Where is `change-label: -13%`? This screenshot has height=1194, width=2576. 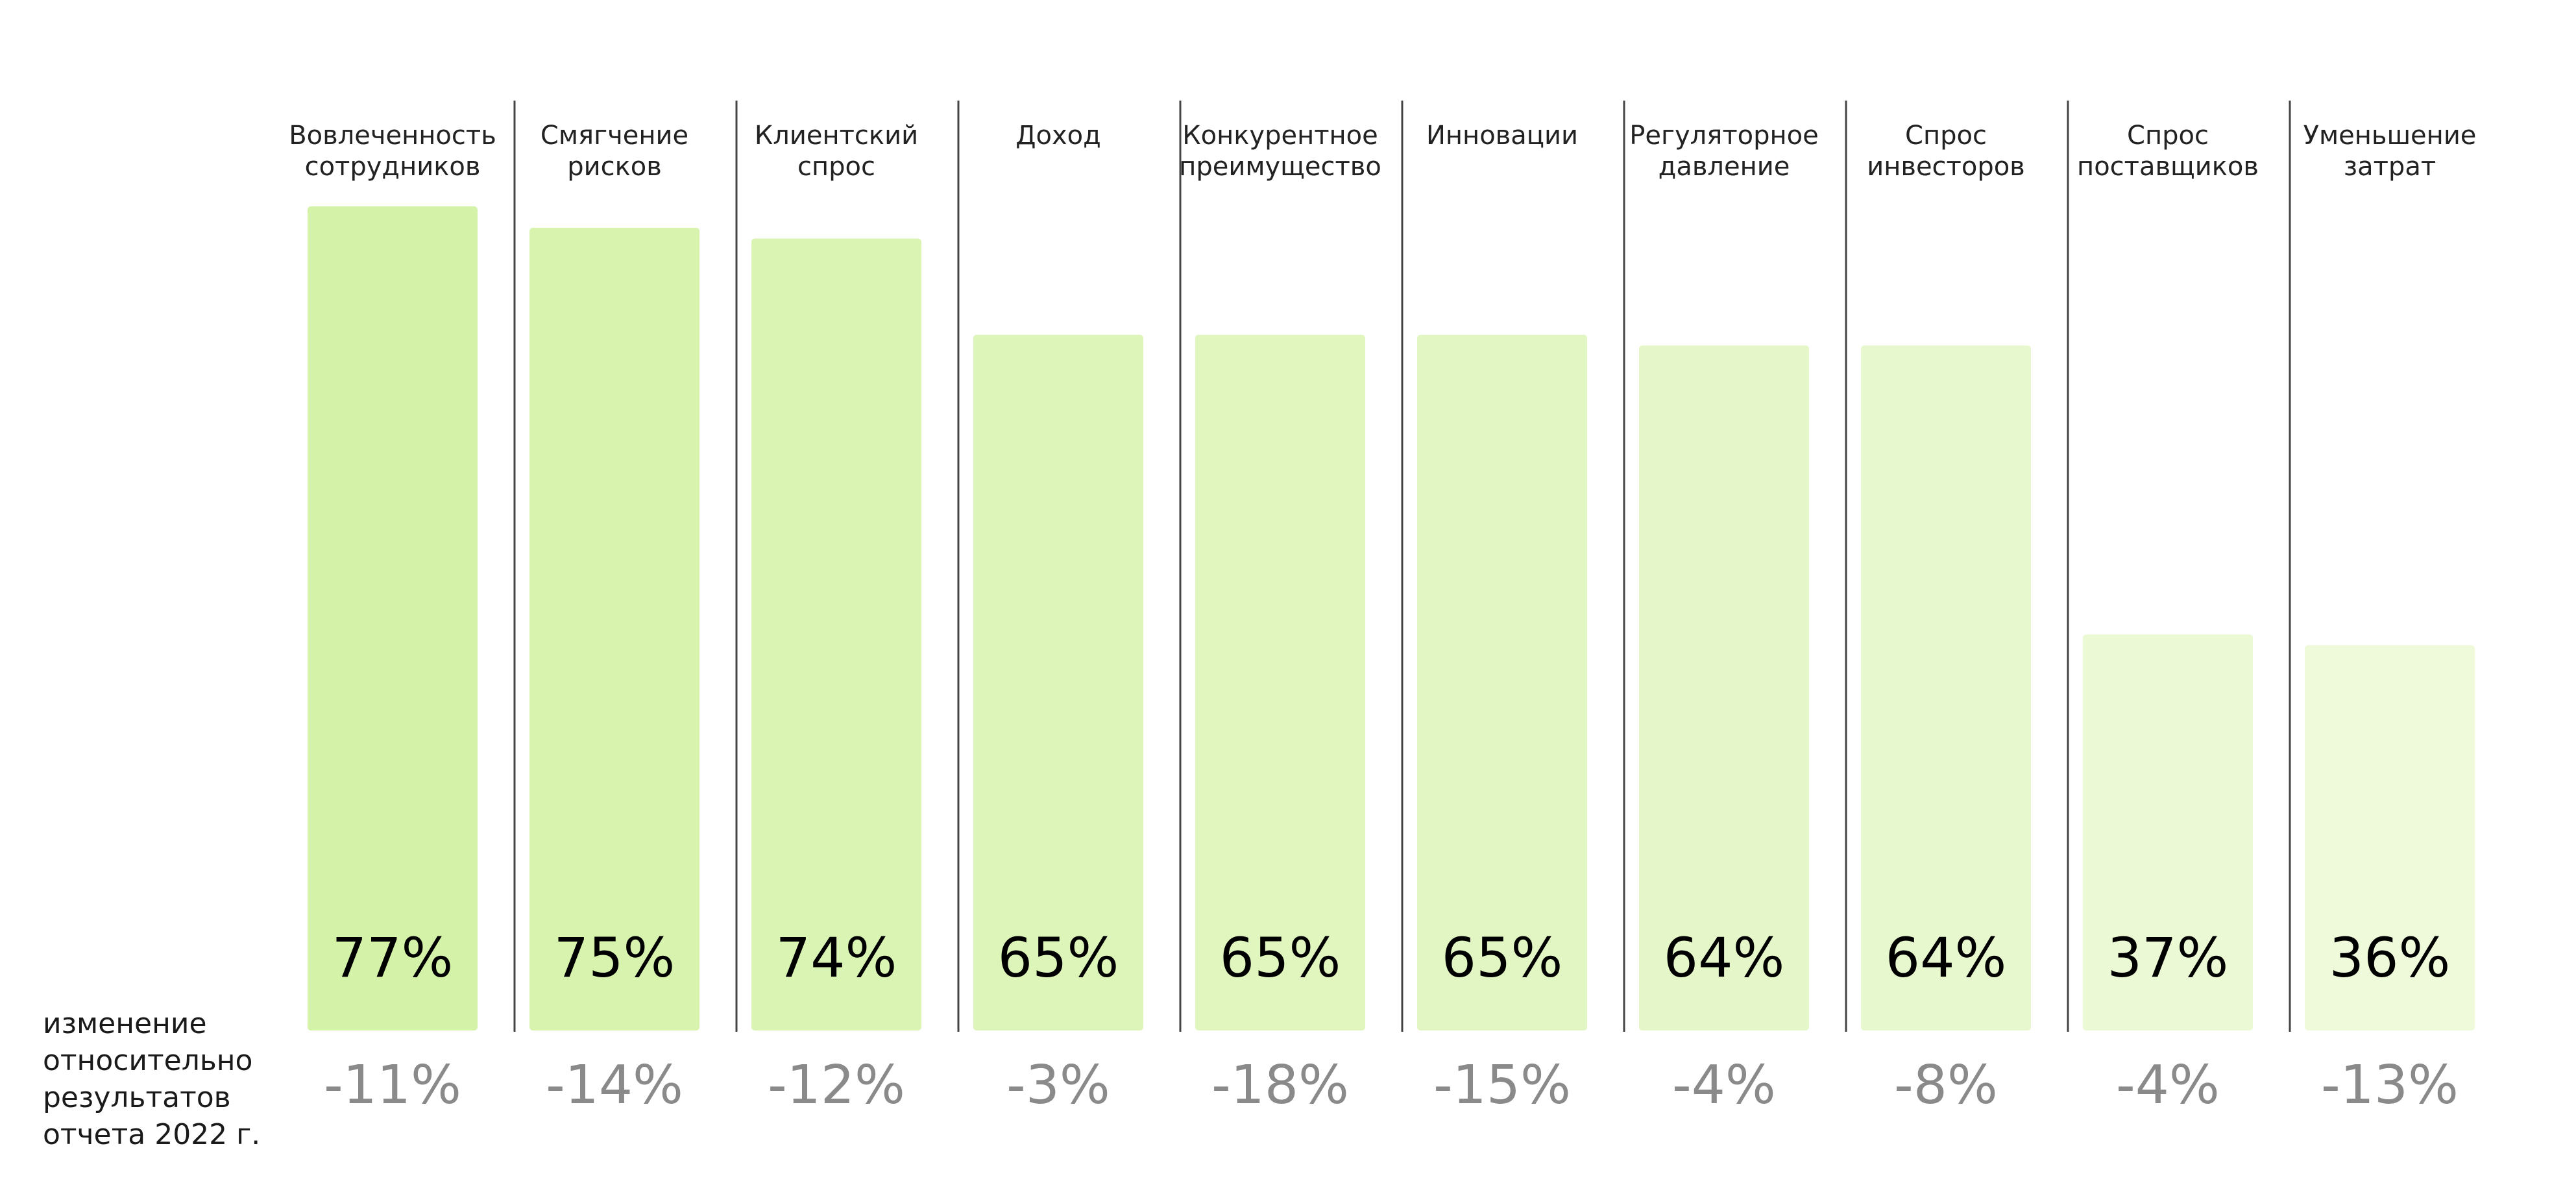
change-label: -13% is located at coordinates (2390, 1085).